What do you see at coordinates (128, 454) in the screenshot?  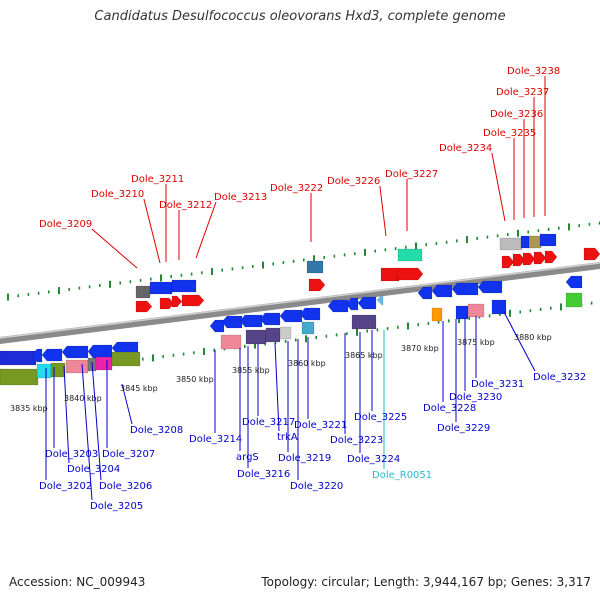 I see `gene-label-dole-3207: Dole_3207` at bounding box center [128, 454].